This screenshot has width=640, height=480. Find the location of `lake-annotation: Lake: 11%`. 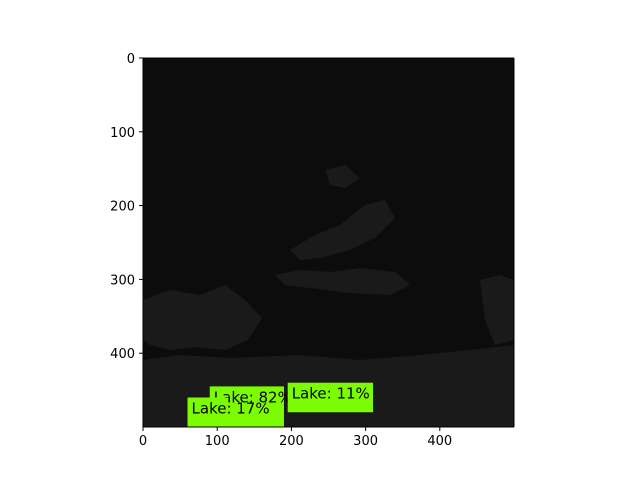

lake-annotation: Lake: 11% is located at coordinates (330, 397).